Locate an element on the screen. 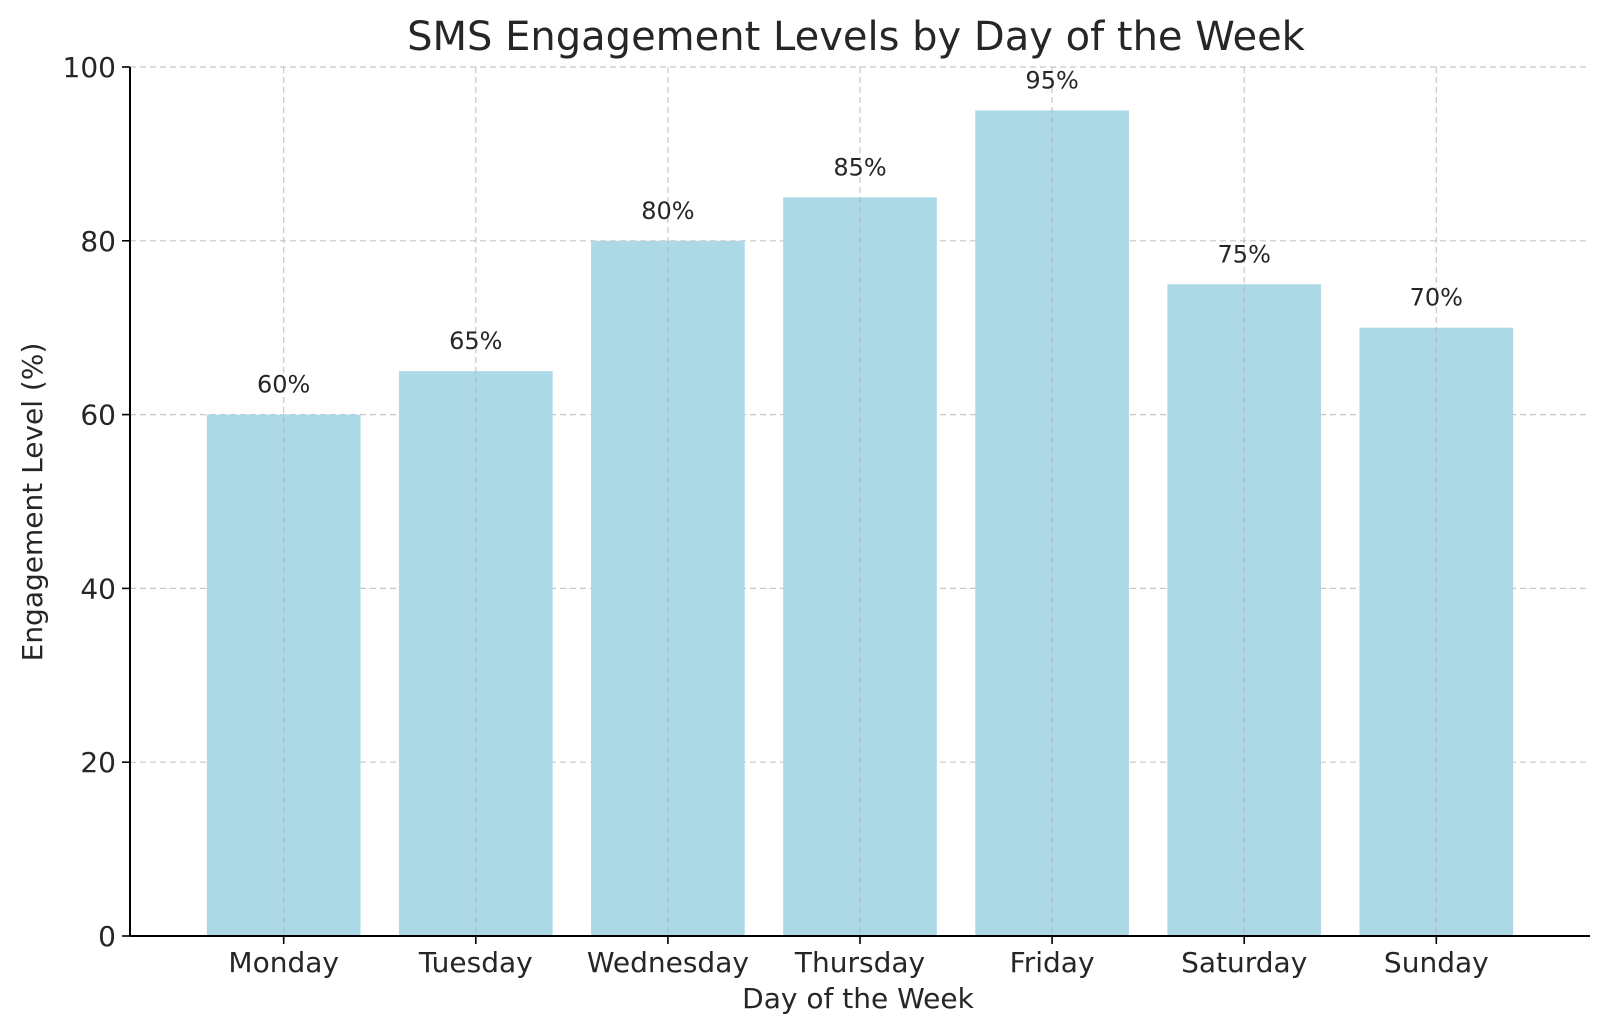 Image resolution: width=1600 pixels, height=1032 pixels. y-tick-label: 60 is located at coordinates (98, 415).